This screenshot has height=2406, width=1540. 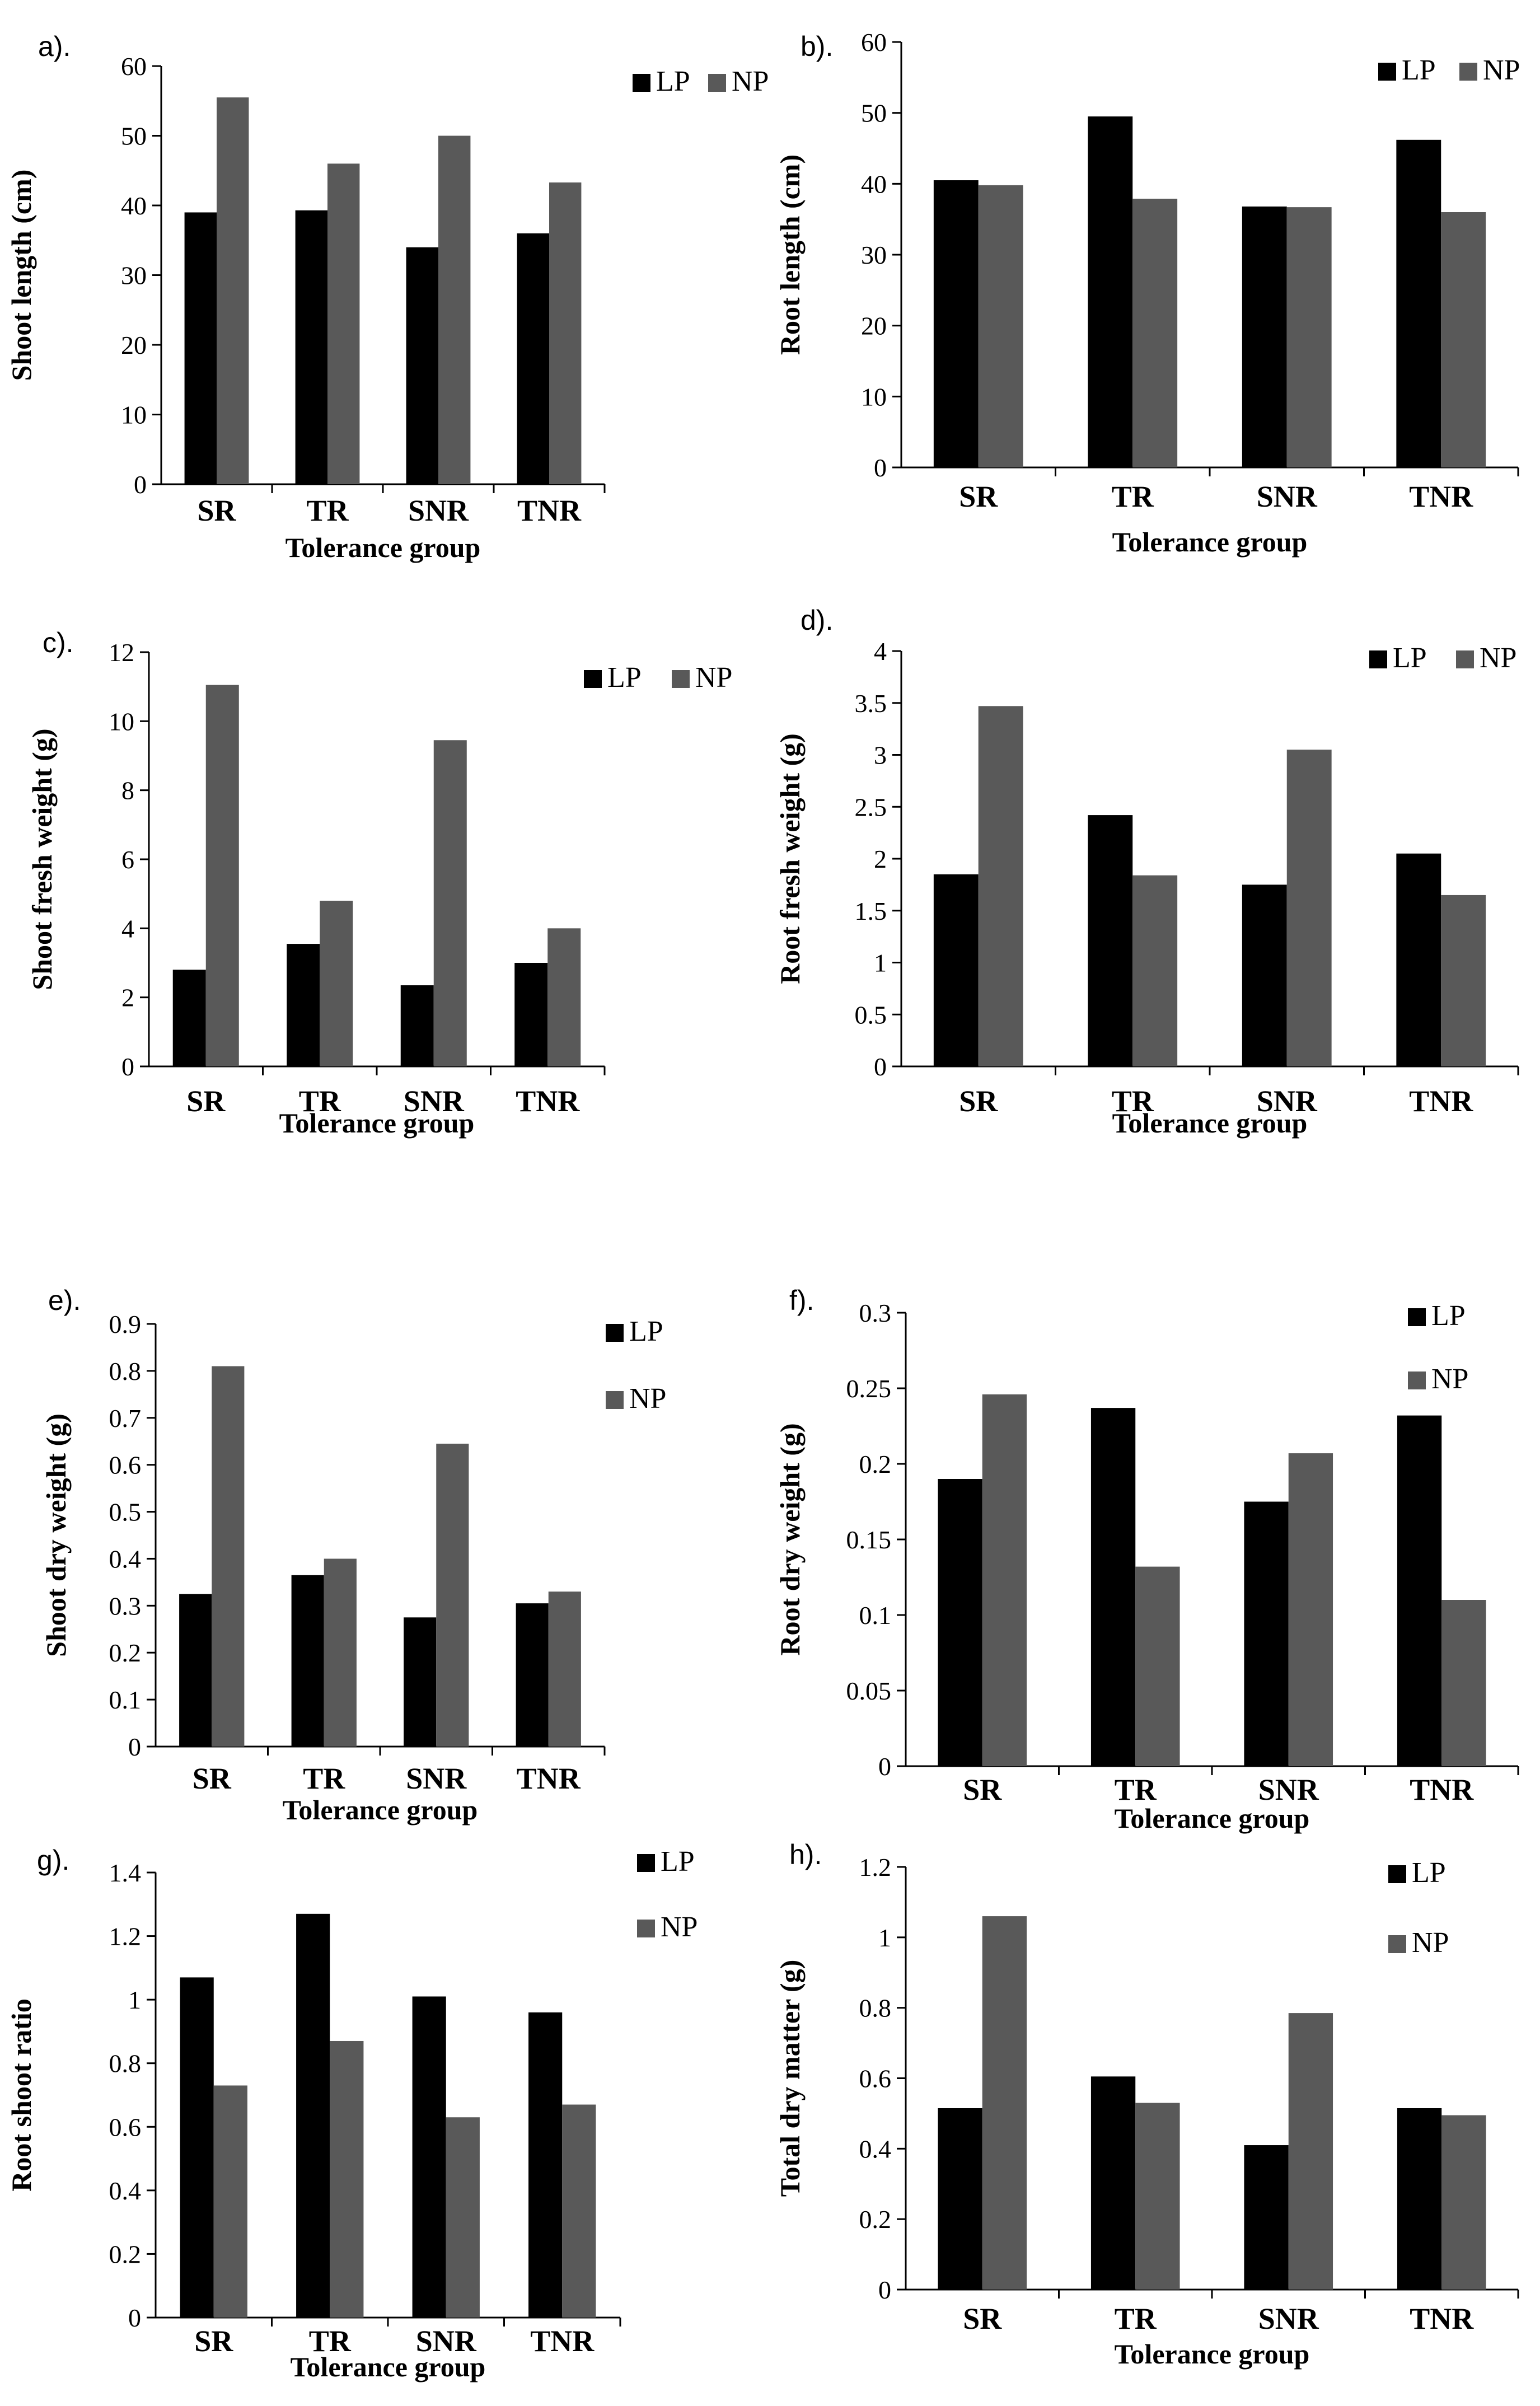 What do you see at coordinates (125, 1700) in the screenshot?
I see `y-tick-label: 0.1` at bounding box center [125, 1700].